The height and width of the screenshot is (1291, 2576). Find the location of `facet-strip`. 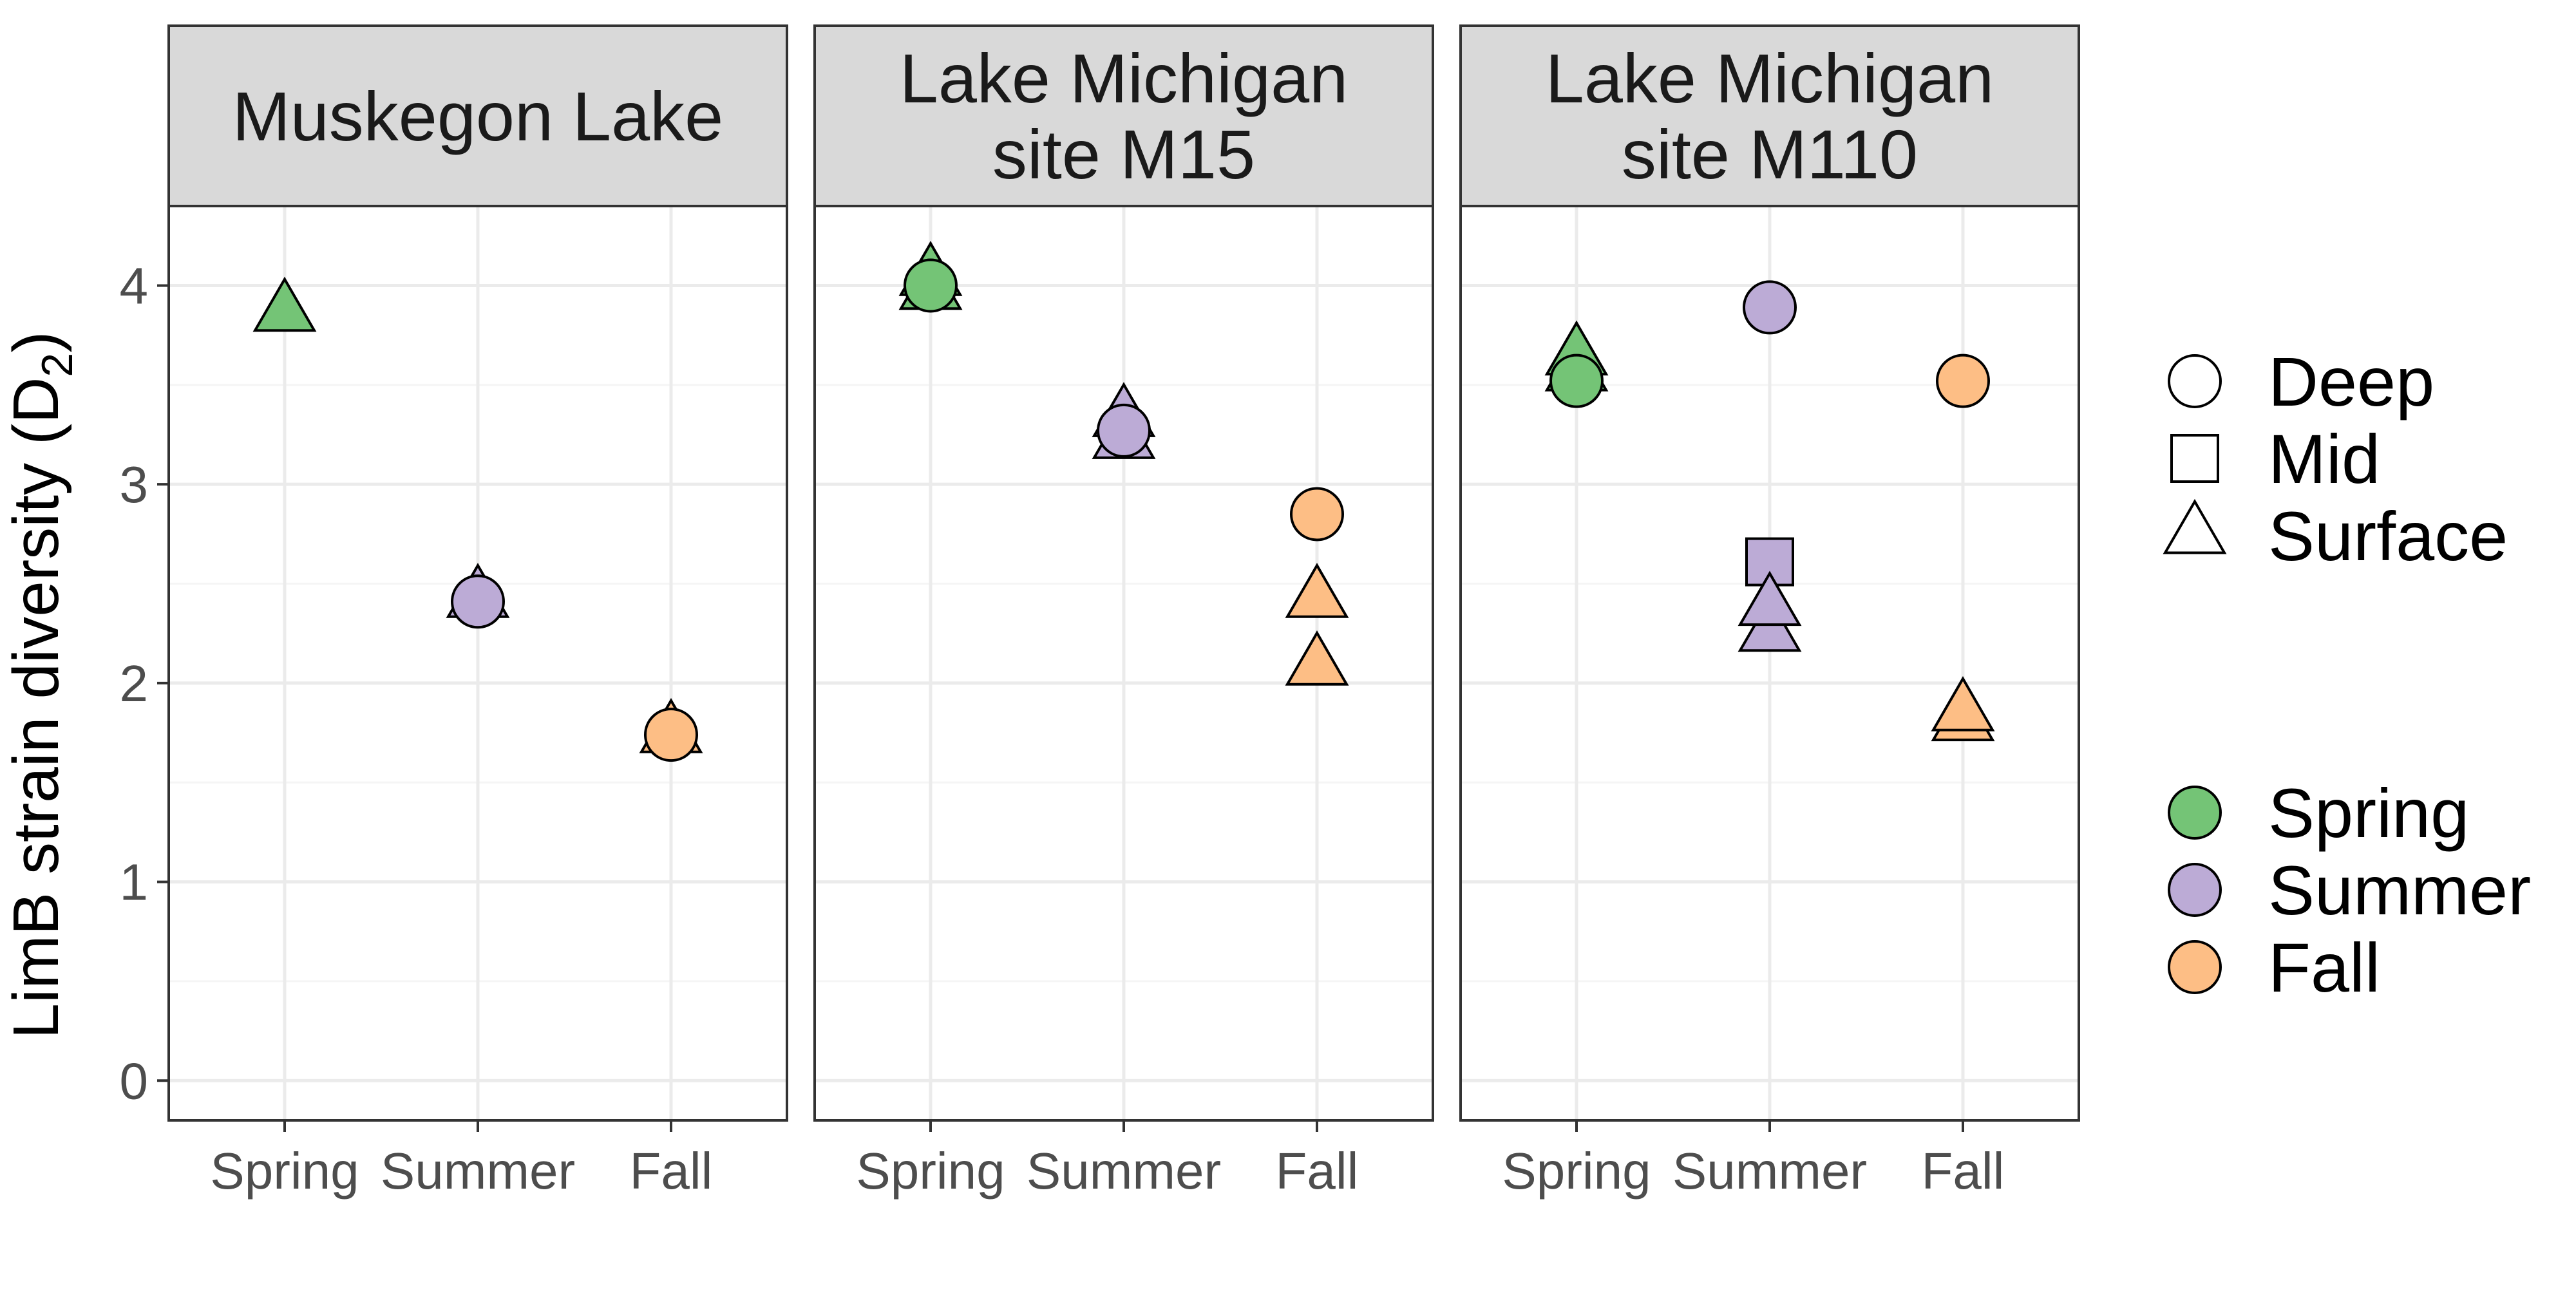

facet-strip is located at coordinates (478, 115).